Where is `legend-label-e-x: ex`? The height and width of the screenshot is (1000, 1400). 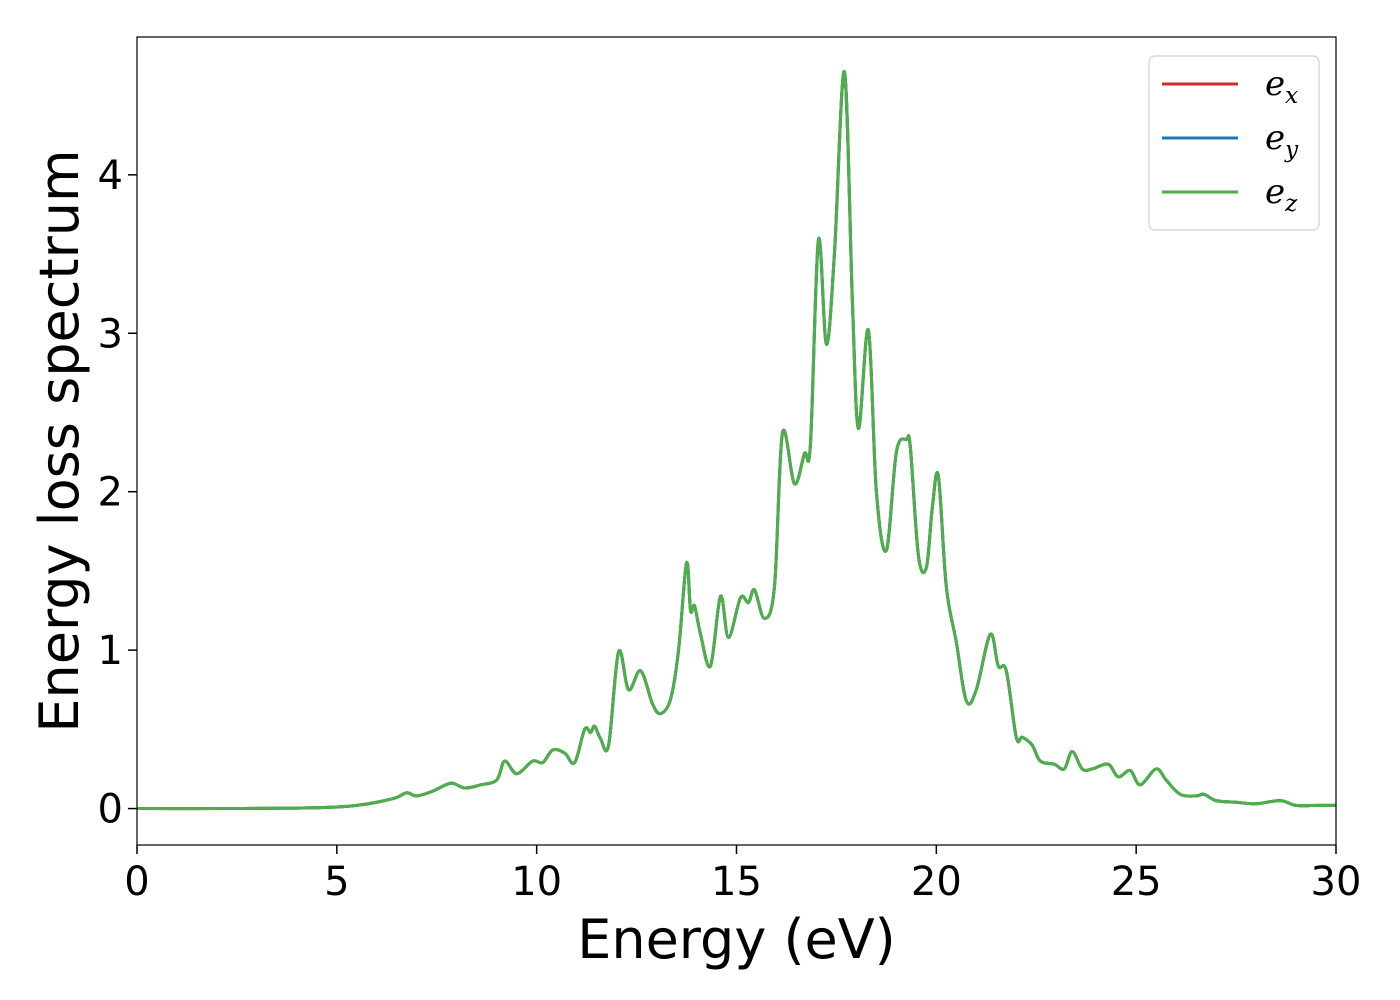
legend-label-e-x: ex is located at coordinates (1281, 86).